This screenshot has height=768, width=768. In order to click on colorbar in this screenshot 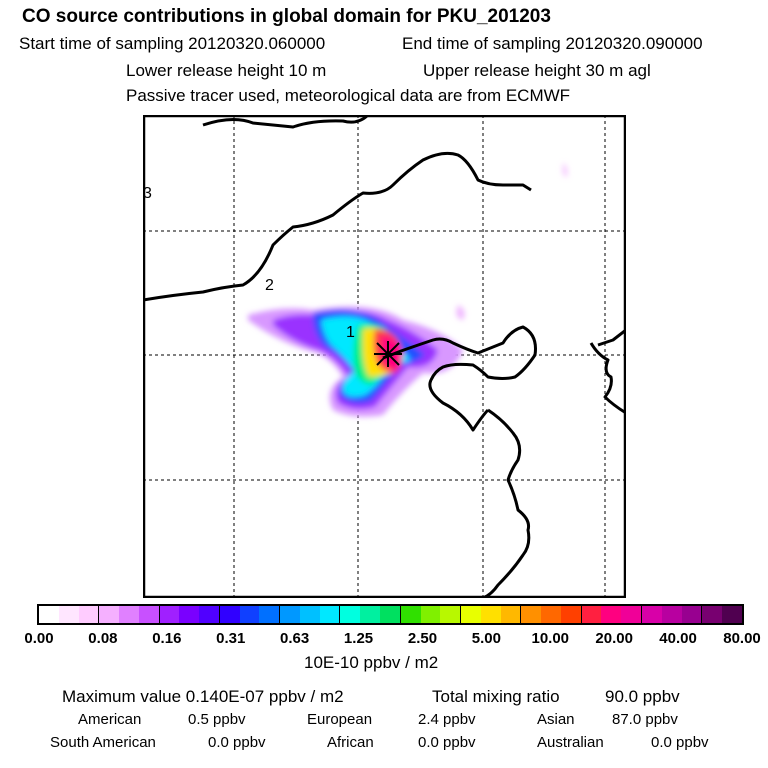, I will do `click(390, 614)`.